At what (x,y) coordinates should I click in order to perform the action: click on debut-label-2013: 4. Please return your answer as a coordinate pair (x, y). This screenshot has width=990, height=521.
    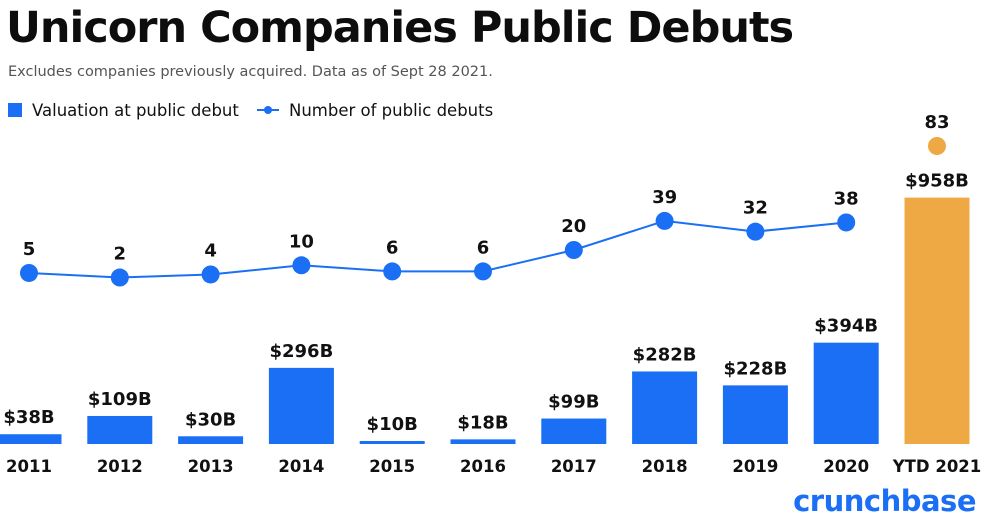
    Looking at the image, I should click on (210, 250).